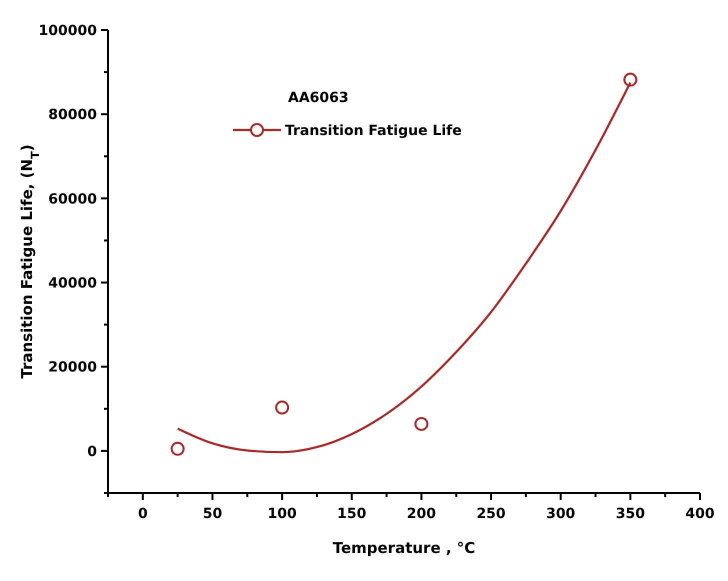  Describe the element at coordinates (404, 548) in the screenshot. I see `x-axis-title: Temperature , °C` at that location.